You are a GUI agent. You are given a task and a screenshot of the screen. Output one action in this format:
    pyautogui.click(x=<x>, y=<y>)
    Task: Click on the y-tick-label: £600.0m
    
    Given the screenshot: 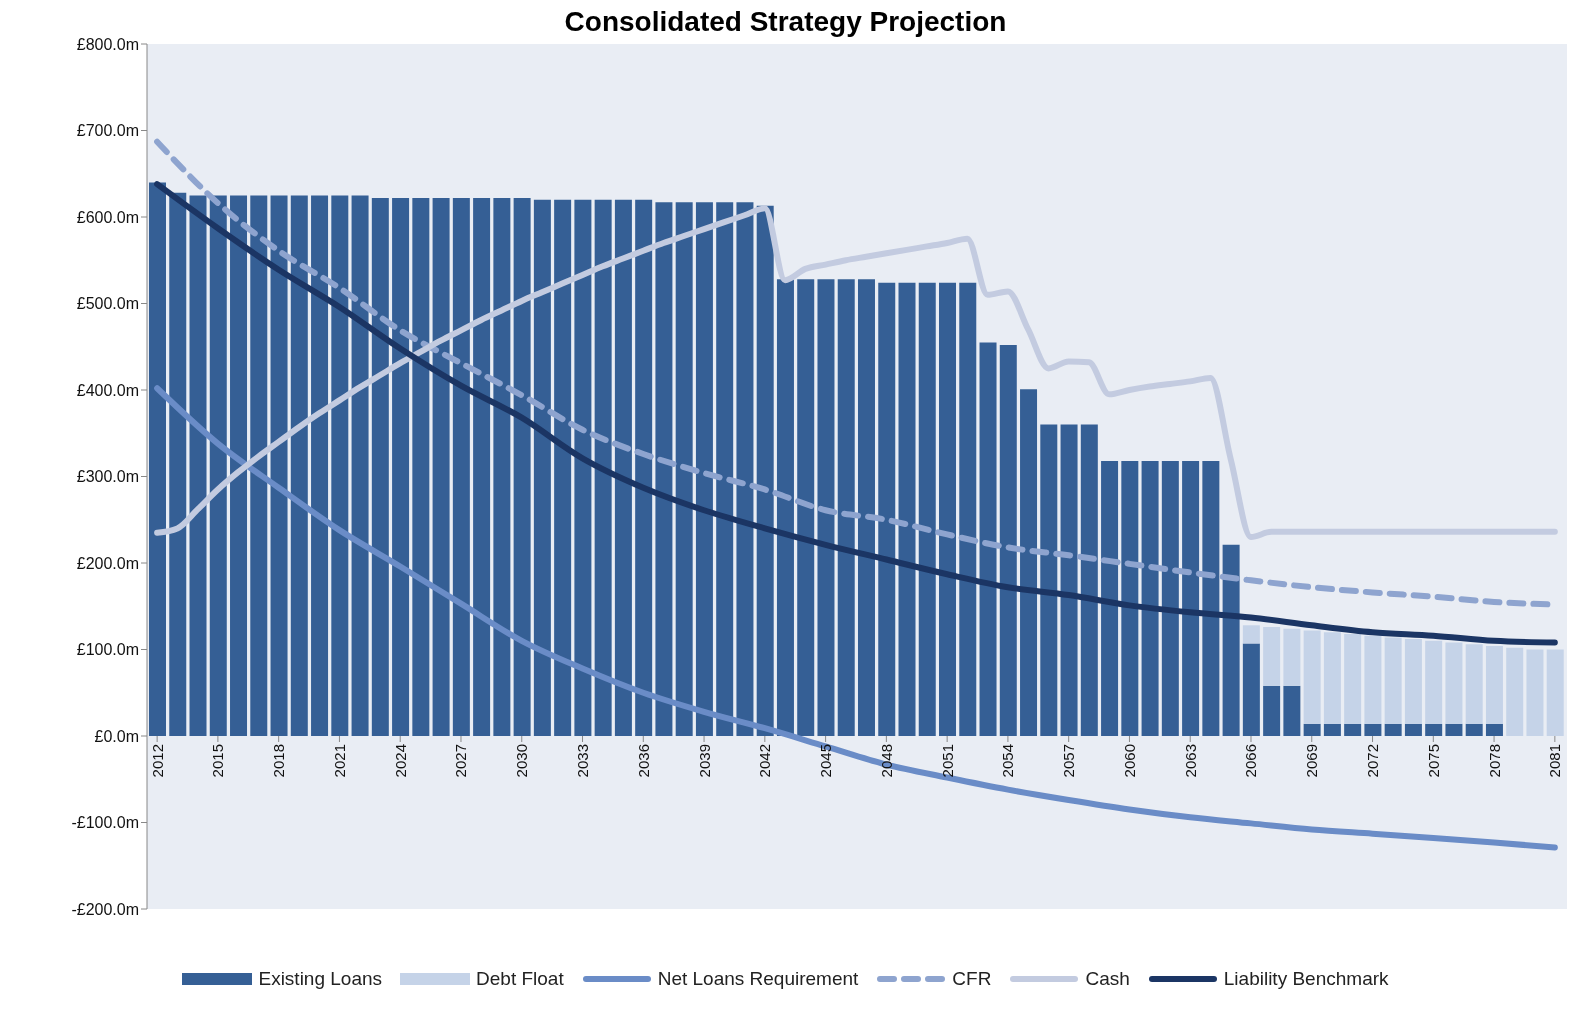 What is the action you would take?
    pyautogui.click(x=107, y=217)
    